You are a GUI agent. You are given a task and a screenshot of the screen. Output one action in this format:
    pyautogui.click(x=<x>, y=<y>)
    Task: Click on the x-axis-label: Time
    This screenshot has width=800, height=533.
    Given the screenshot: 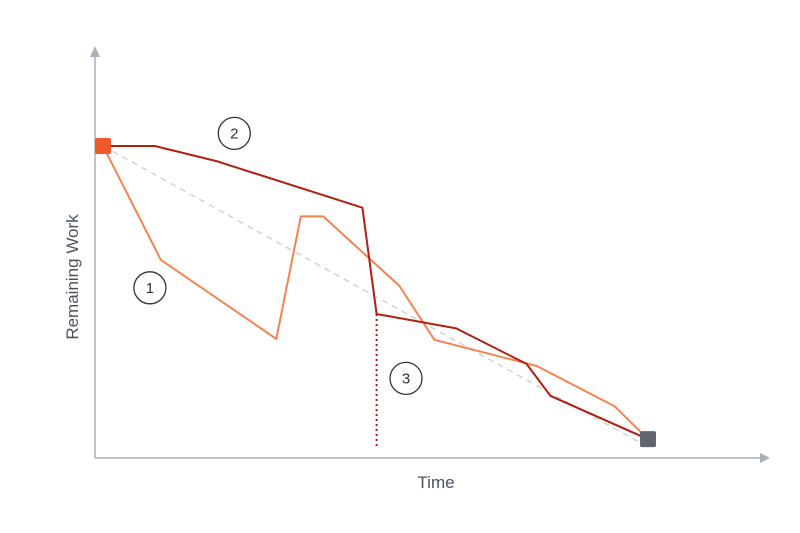 What is the action you would take?
    pyautogui.click(x=435, y=482)
    